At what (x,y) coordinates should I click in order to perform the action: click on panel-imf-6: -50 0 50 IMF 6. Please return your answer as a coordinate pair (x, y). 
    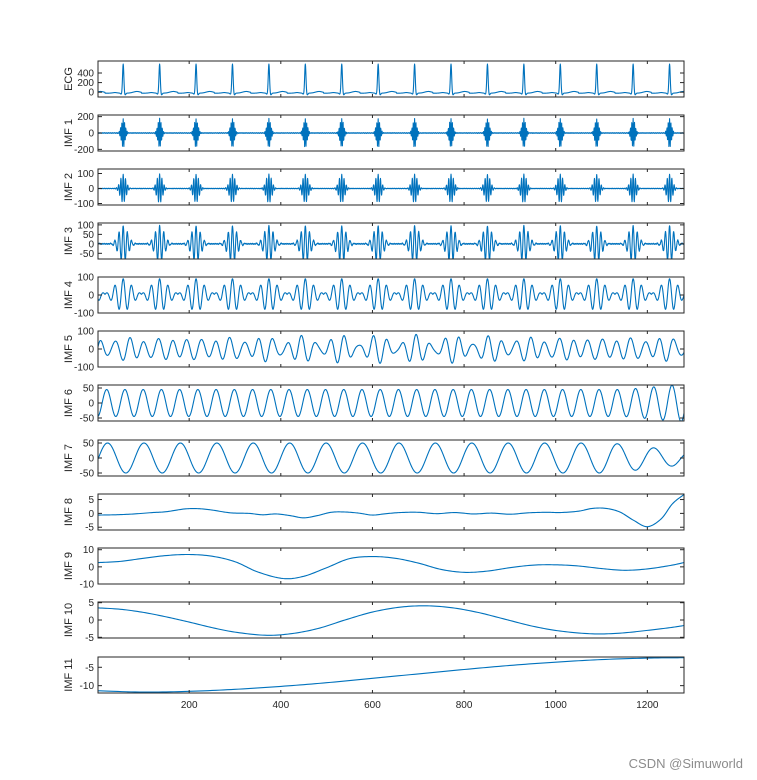
    Looking at the image, I should click on (374, 404).